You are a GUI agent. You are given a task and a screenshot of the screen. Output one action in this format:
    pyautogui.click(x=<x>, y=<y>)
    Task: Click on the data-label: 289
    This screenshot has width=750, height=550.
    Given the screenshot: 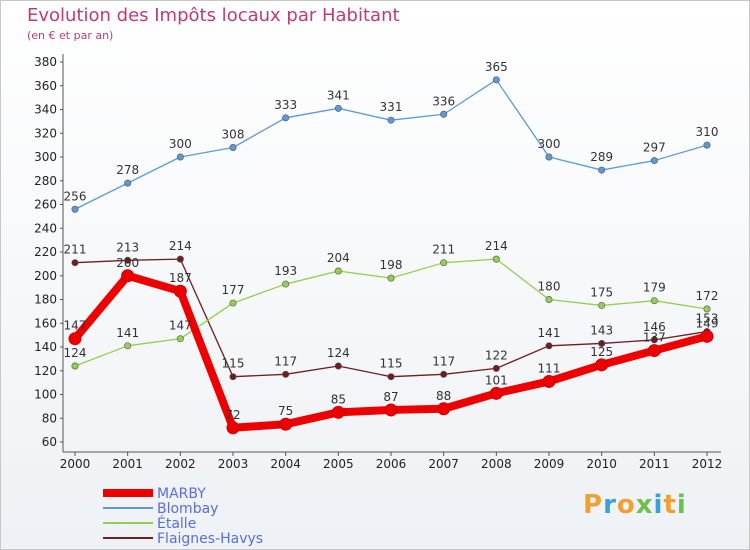 What is the action you would take?
    pyautogui.click(x=601, y=157)
    